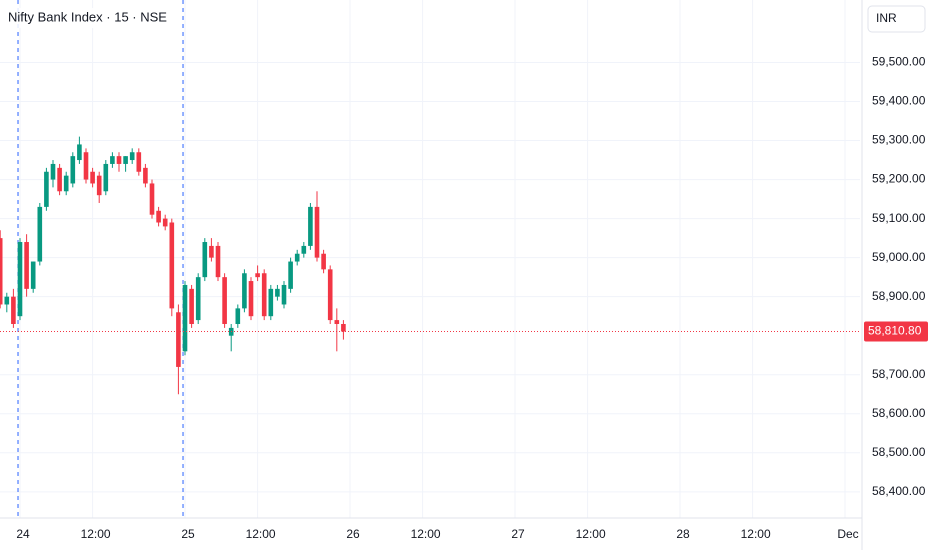  I want to click on y-tick-label: 59,400.00, so click(899, 101).